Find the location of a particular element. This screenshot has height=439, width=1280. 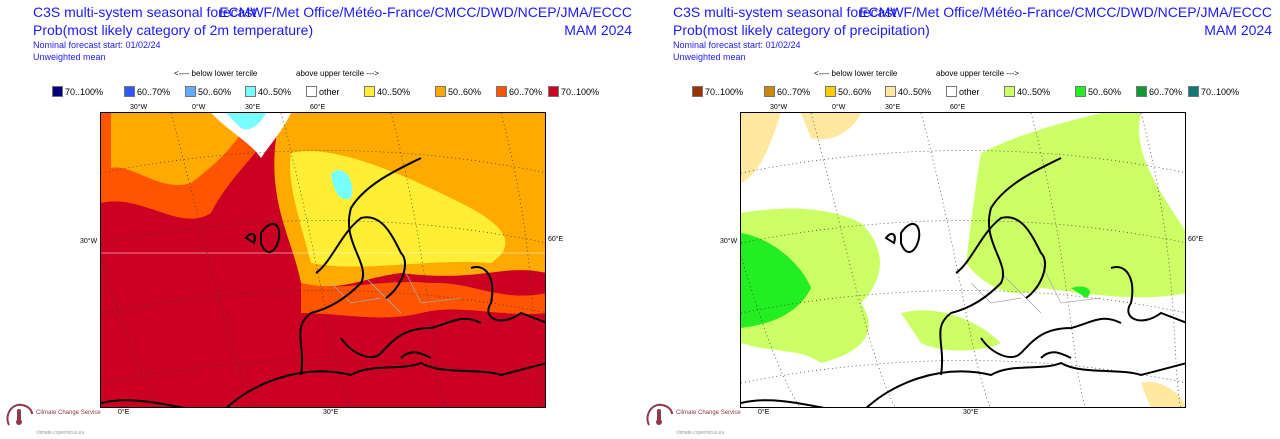

logo-url: climate.copernicus.eu is located at coordinates (60, 433).